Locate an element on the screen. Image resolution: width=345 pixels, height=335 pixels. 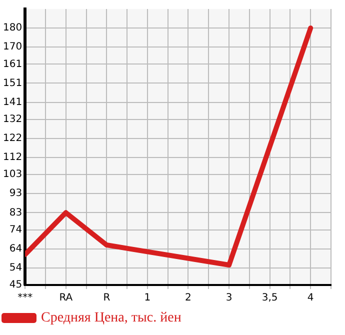
y-tick-label: 112 is located at coordinates (12, 158).